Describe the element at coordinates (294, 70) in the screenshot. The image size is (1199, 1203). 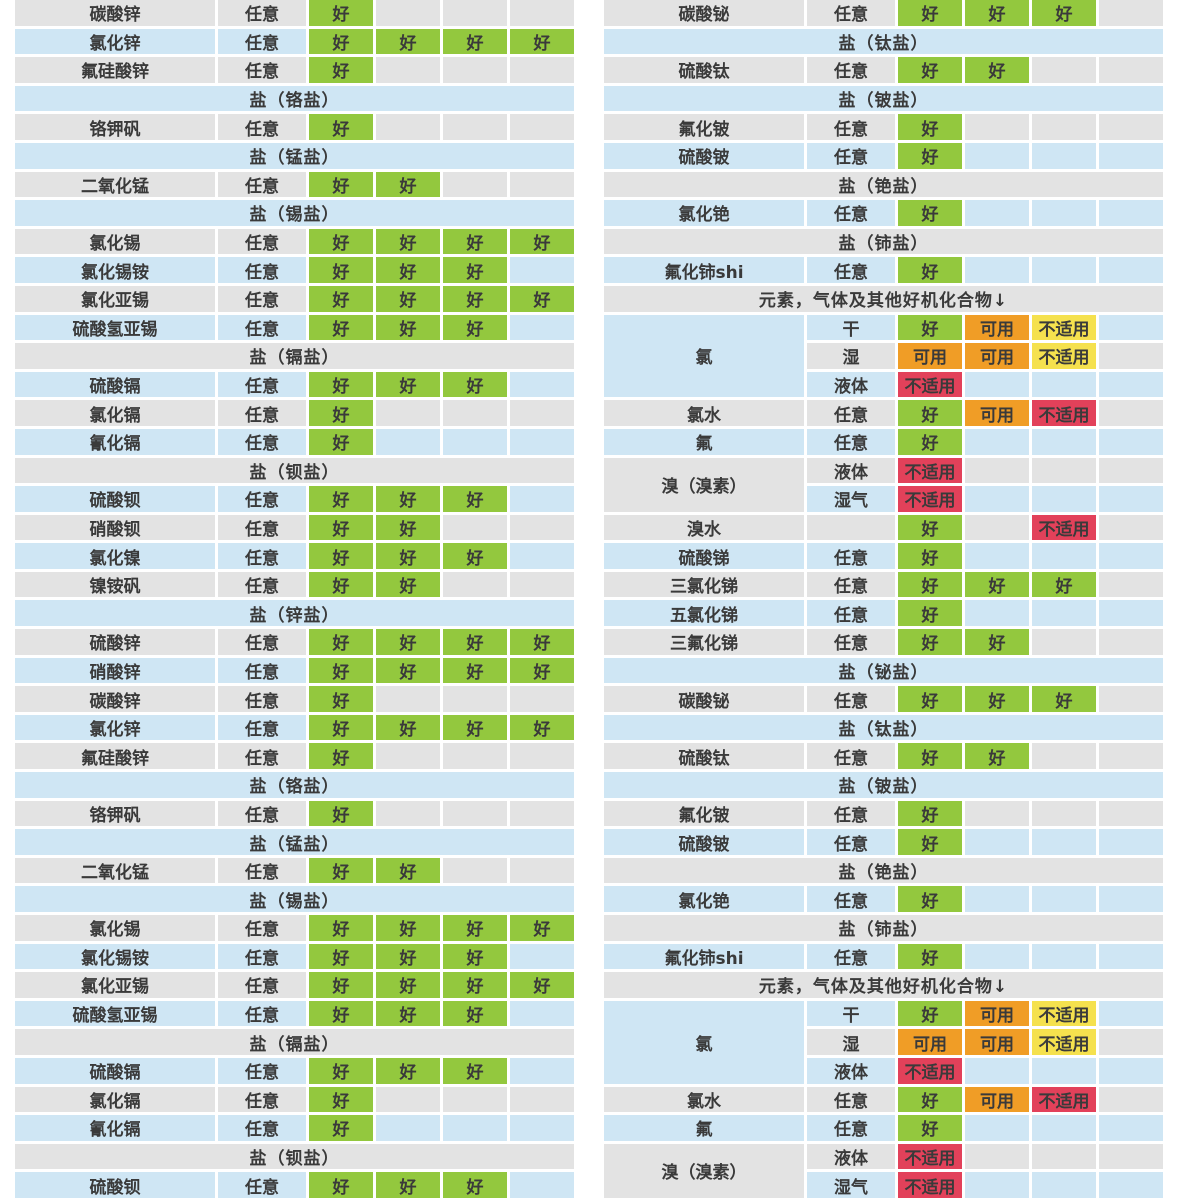
I see `chemical-row: 氟硅酸锌 任意好` at that location.